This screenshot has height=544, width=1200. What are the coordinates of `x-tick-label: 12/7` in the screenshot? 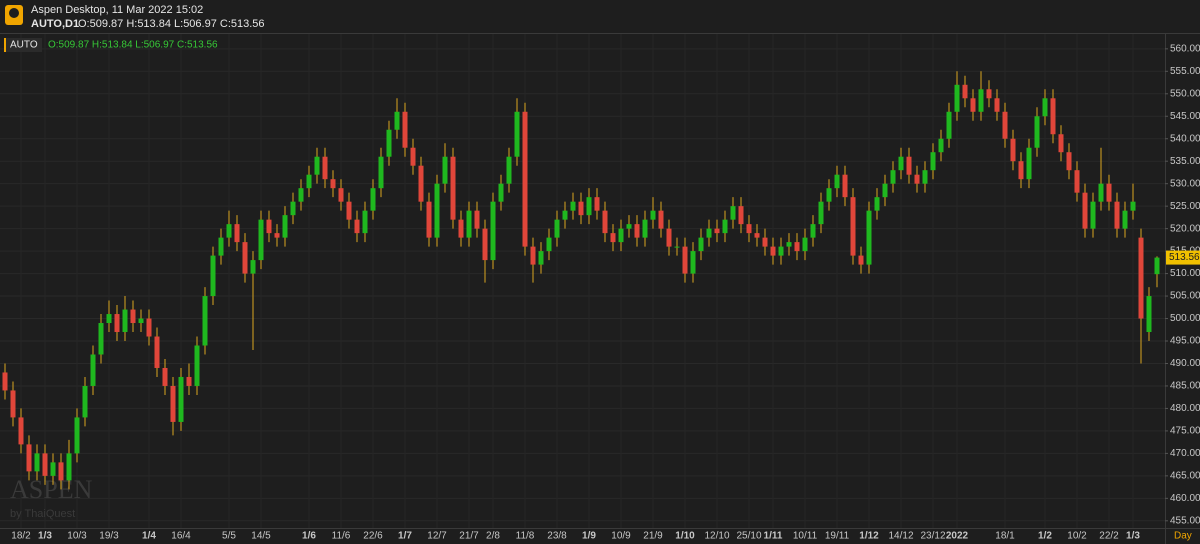 It's located at (437, 536).